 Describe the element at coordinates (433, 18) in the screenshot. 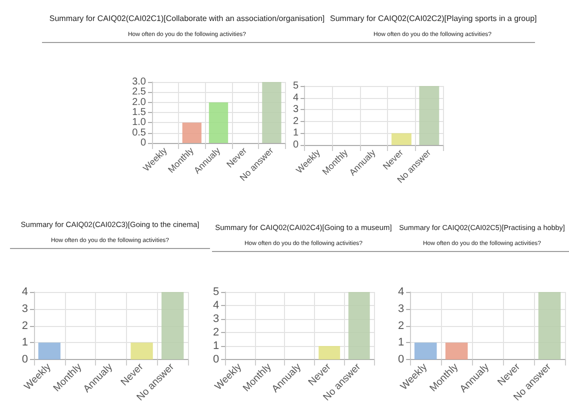

I see `chart-title: Summary for CAIQ02(CAI02C2)[Playing sports in a group]` at that location.